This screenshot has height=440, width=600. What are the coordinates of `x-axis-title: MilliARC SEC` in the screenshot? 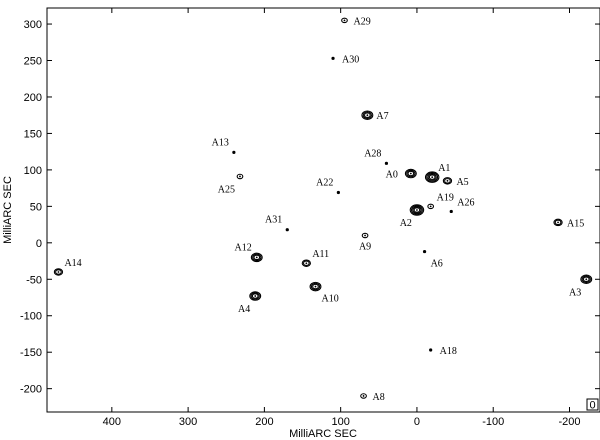 It's located at (323, 434).